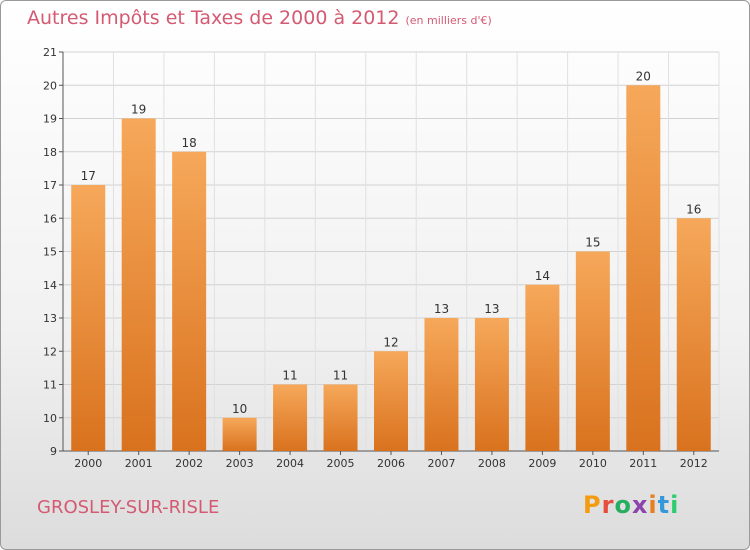 The height and width of the screenshot is (550, 750). What do you see at coordinates (643, 76) in the screenshot?
I see `bar-value-label: 20` at bounding box center [643, 76].